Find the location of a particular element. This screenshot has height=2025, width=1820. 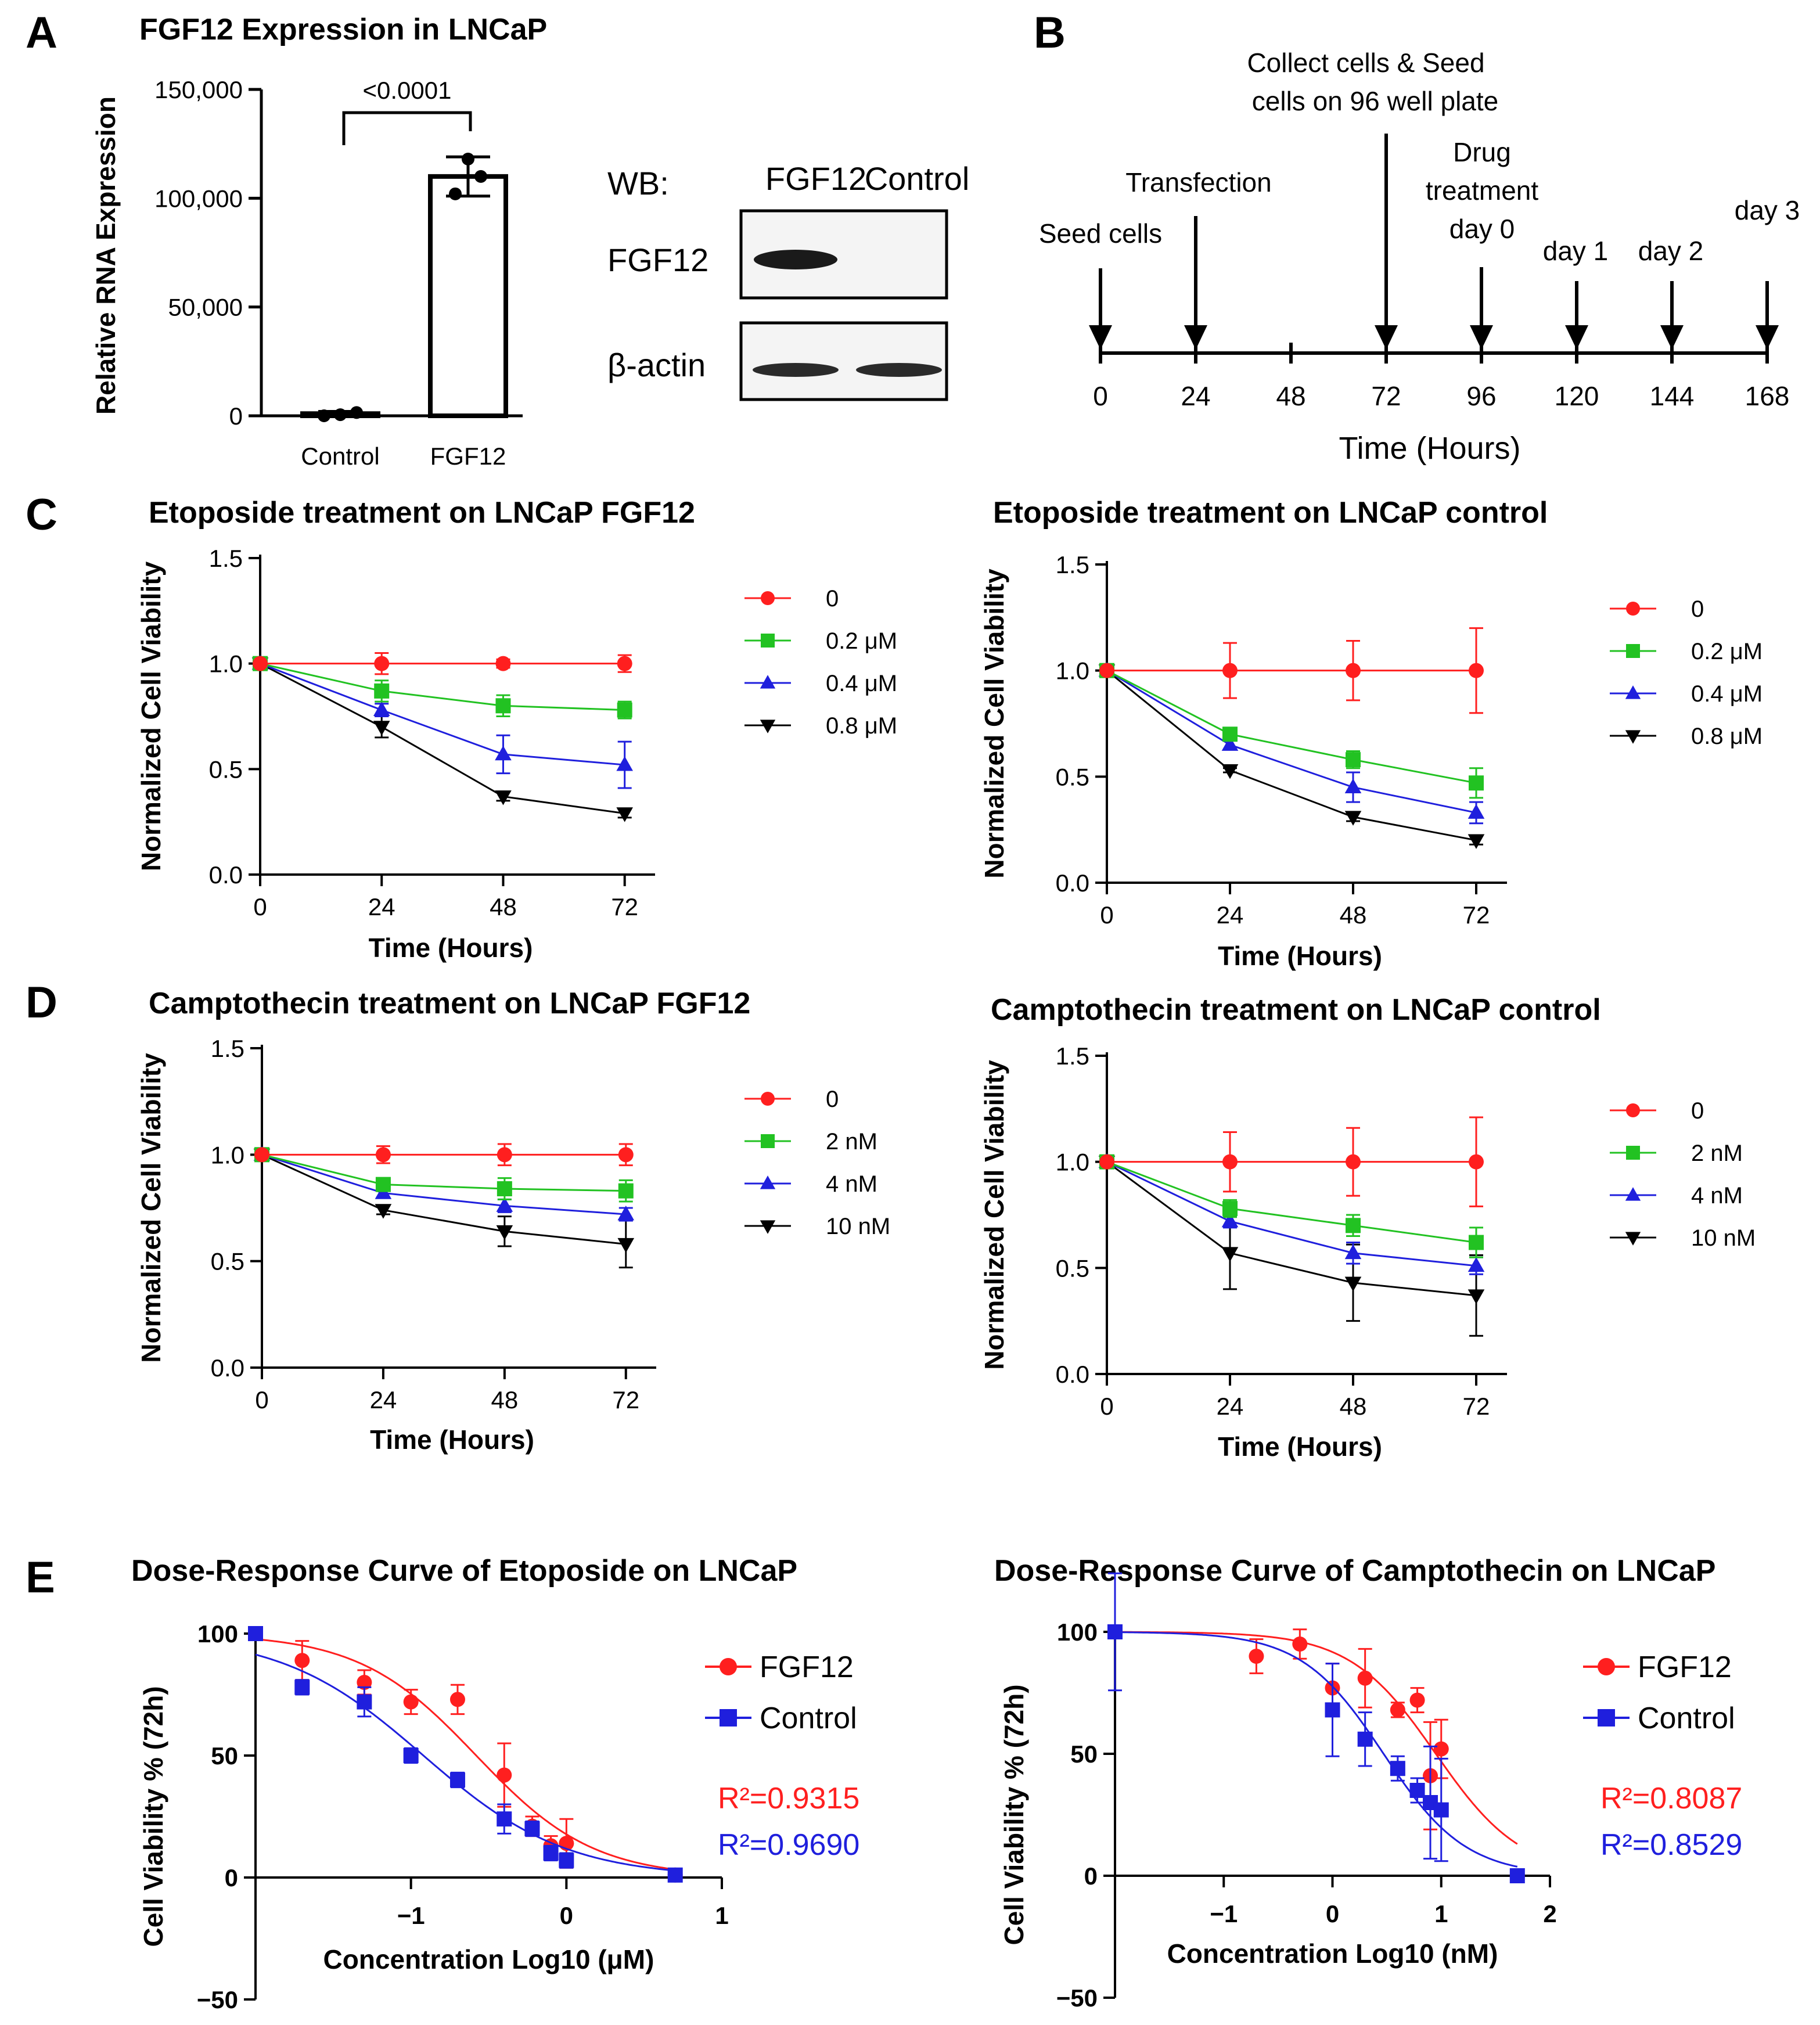

series-0.8M is located at coordinates (442, 739).